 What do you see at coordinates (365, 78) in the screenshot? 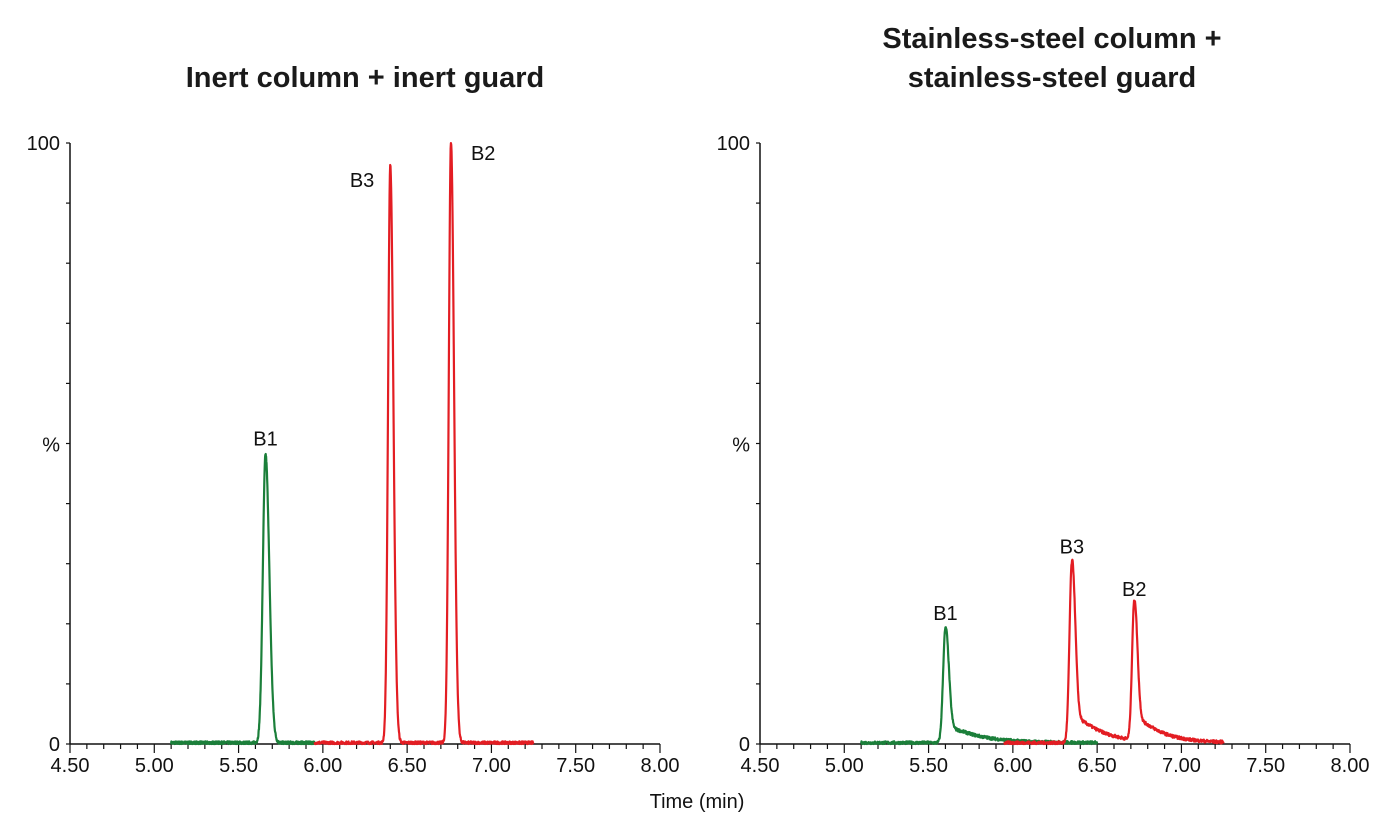
I see `chart-title-line: Inert column + inert guard` at bounding box center [365, 78].